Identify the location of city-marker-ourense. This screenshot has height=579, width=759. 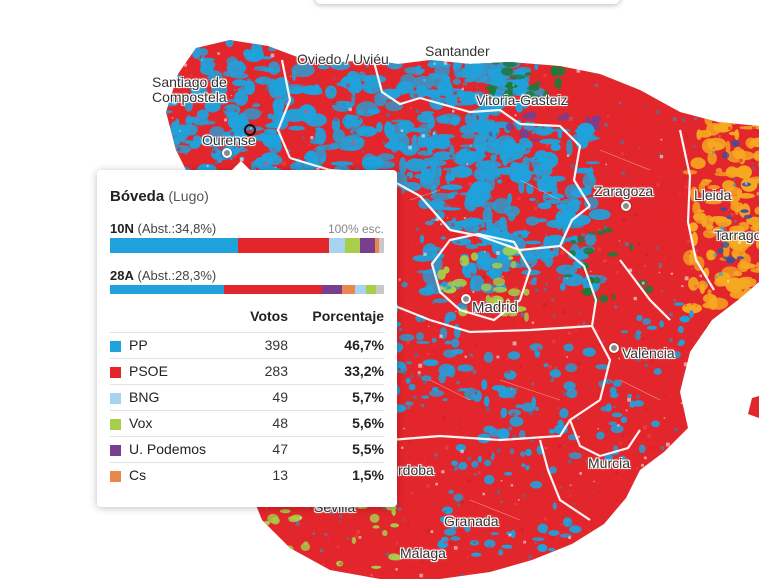
(227, 153).